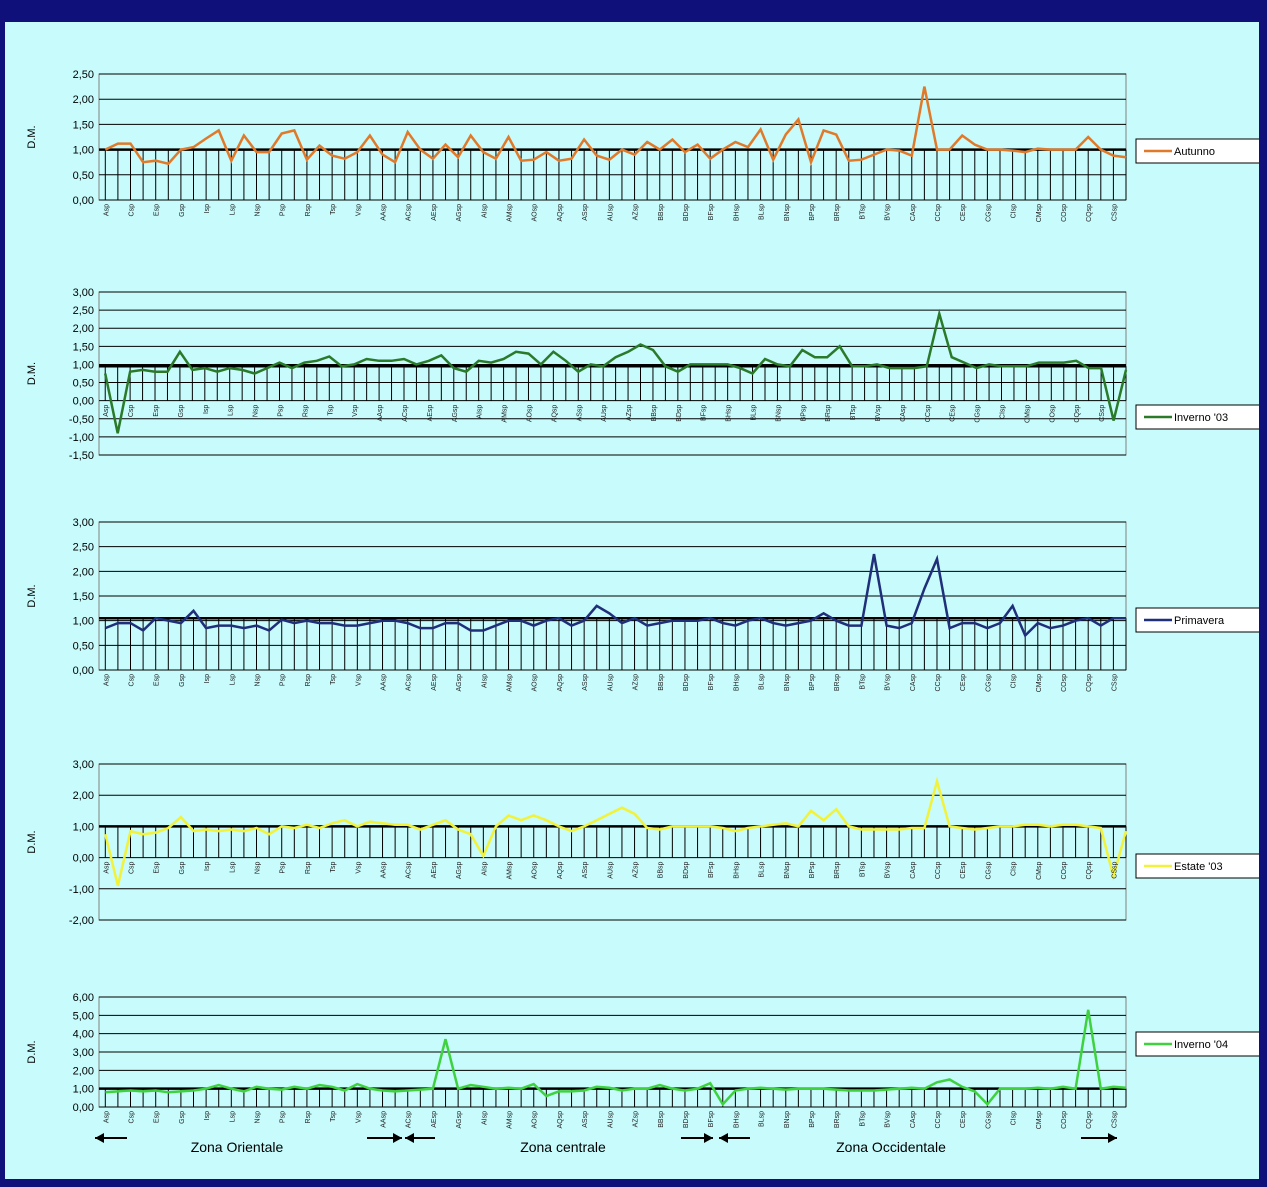  Describe the element at coordinates (83, 1053) in the screenshot. I see `y-tick-label: 3,00` at that location.